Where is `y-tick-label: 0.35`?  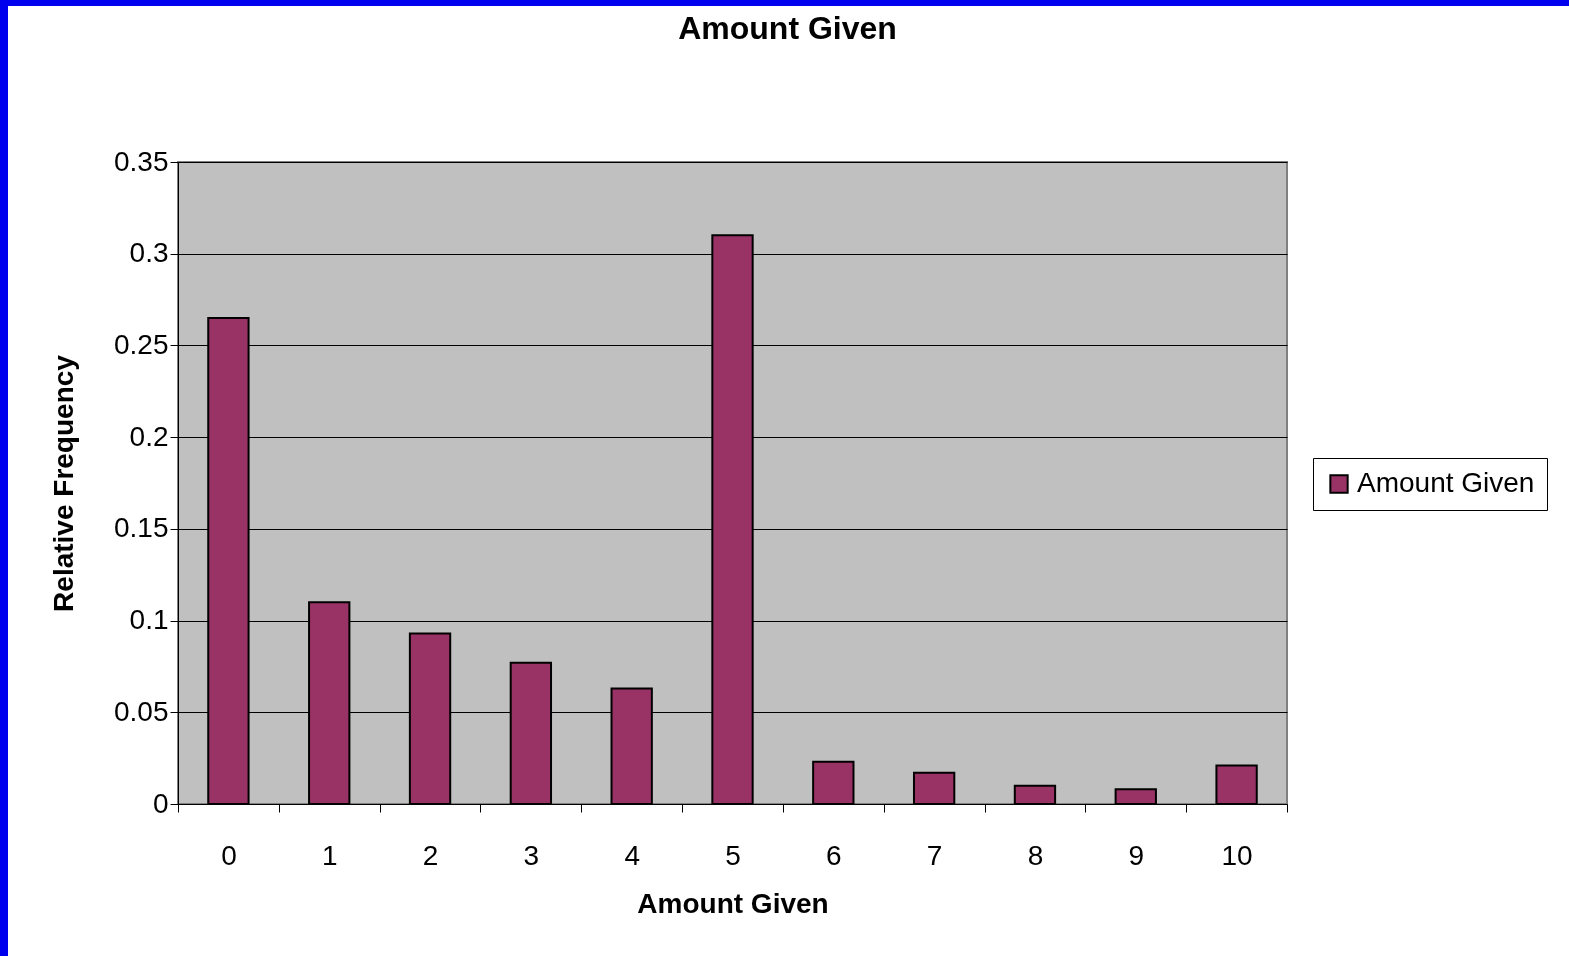
y-tick-label: 0.35 is located at coordinates (141, 161).